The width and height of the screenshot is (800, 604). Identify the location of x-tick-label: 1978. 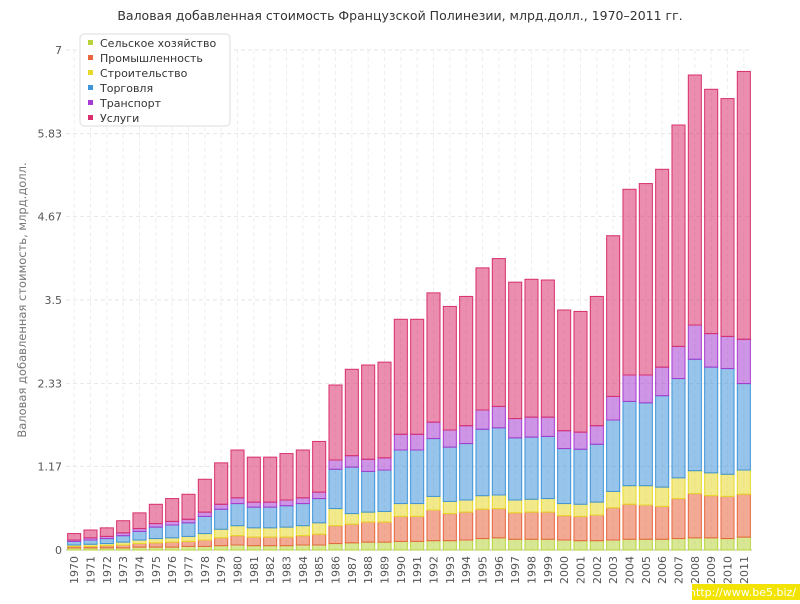
(205, 570).